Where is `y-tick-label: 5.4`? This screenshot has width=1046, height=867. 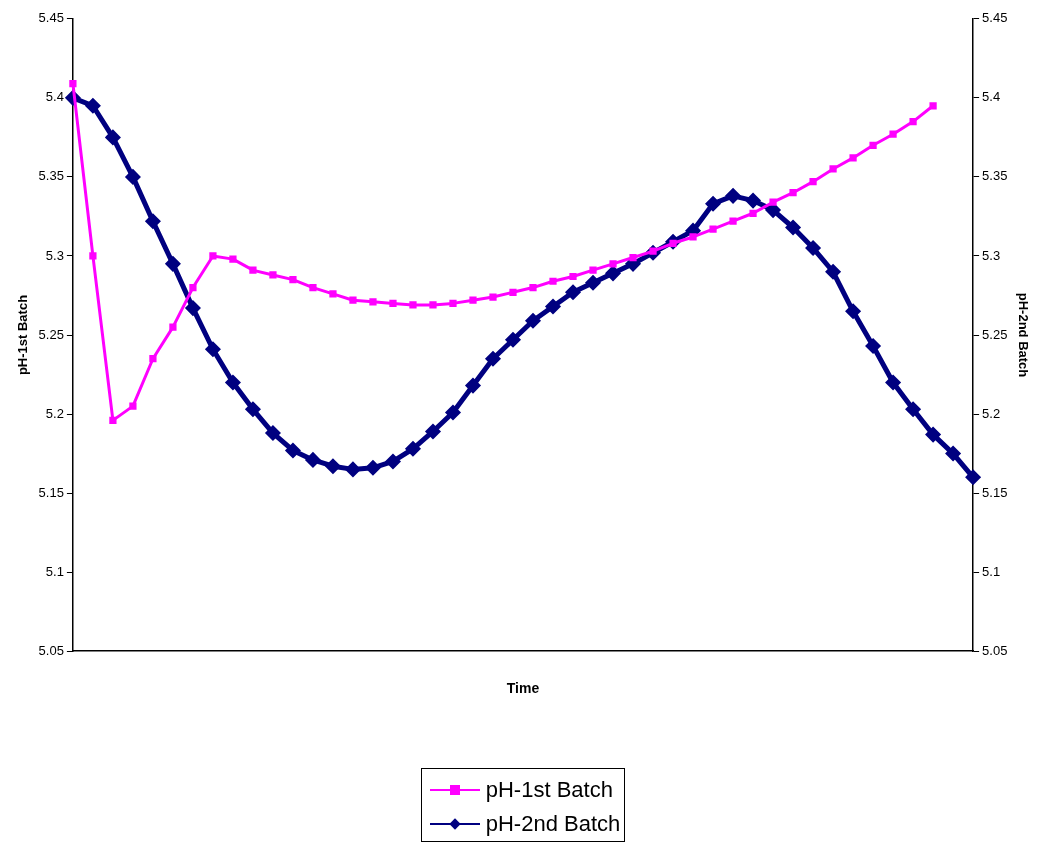 y-tick-label: 5.4 is located at coordinates (54, 97).